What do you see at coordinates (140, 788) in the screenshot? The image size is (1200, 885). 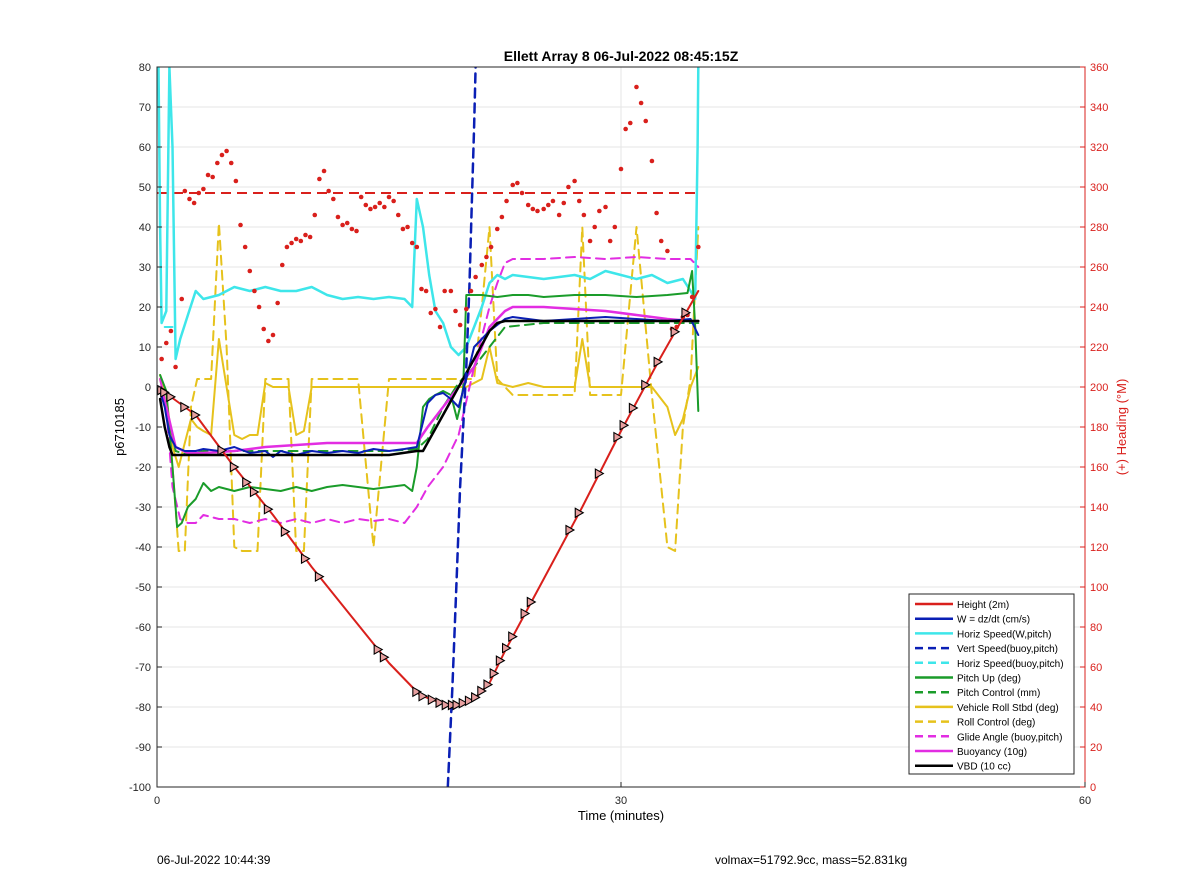 I see `y-tick-label: -100` at bounding box center [140, 788].